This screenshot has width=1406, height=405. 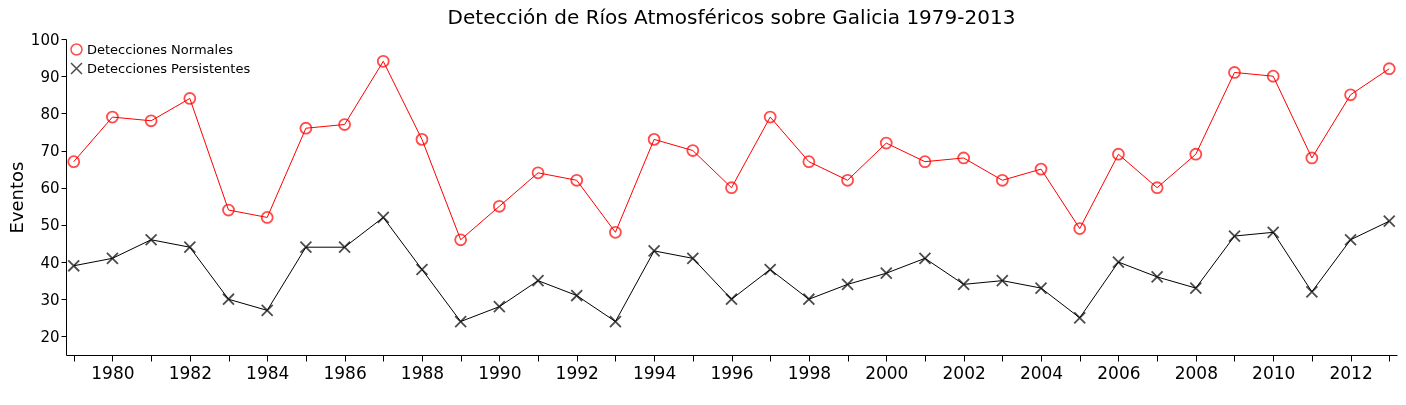 What do you see at coordinates (268, 372) in the screenshot?
I see `x-tick-label: 1984` at bounding box center [268, 372].